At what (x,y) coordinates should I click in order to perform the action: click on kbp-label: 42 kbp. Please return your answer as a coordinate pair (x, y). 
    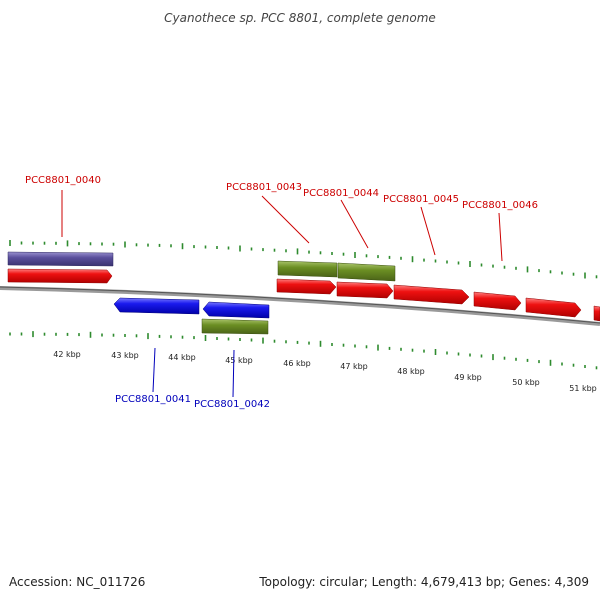
    Looking at the image, I should click on (67, 354).